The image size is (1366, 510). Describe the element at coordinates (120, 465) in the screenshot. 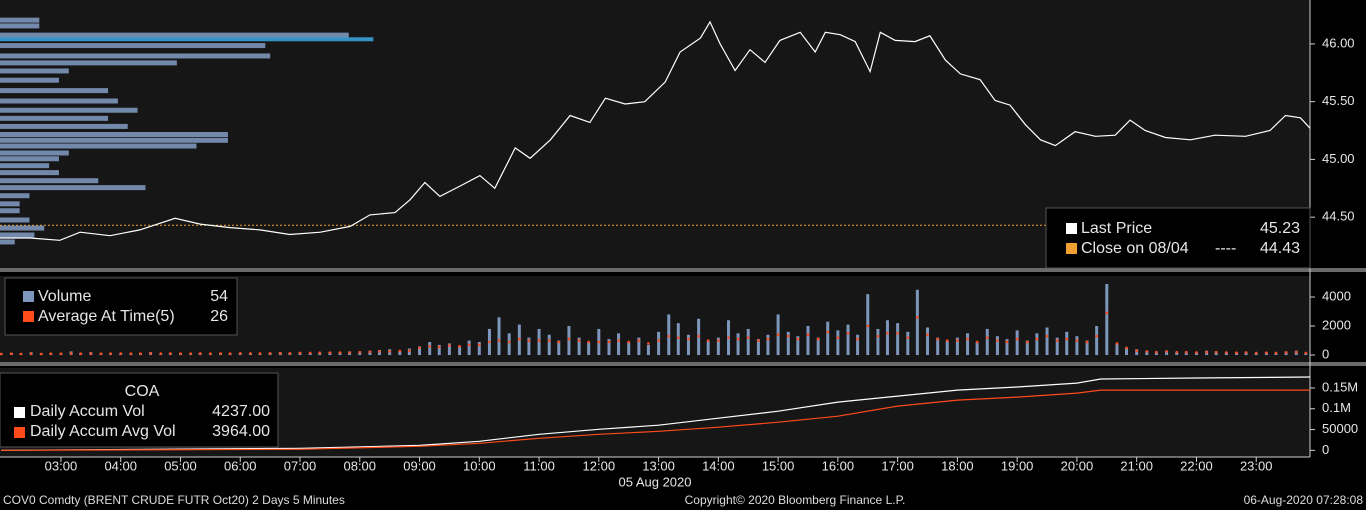

I see `x-tick-label: 04:00` at that location.